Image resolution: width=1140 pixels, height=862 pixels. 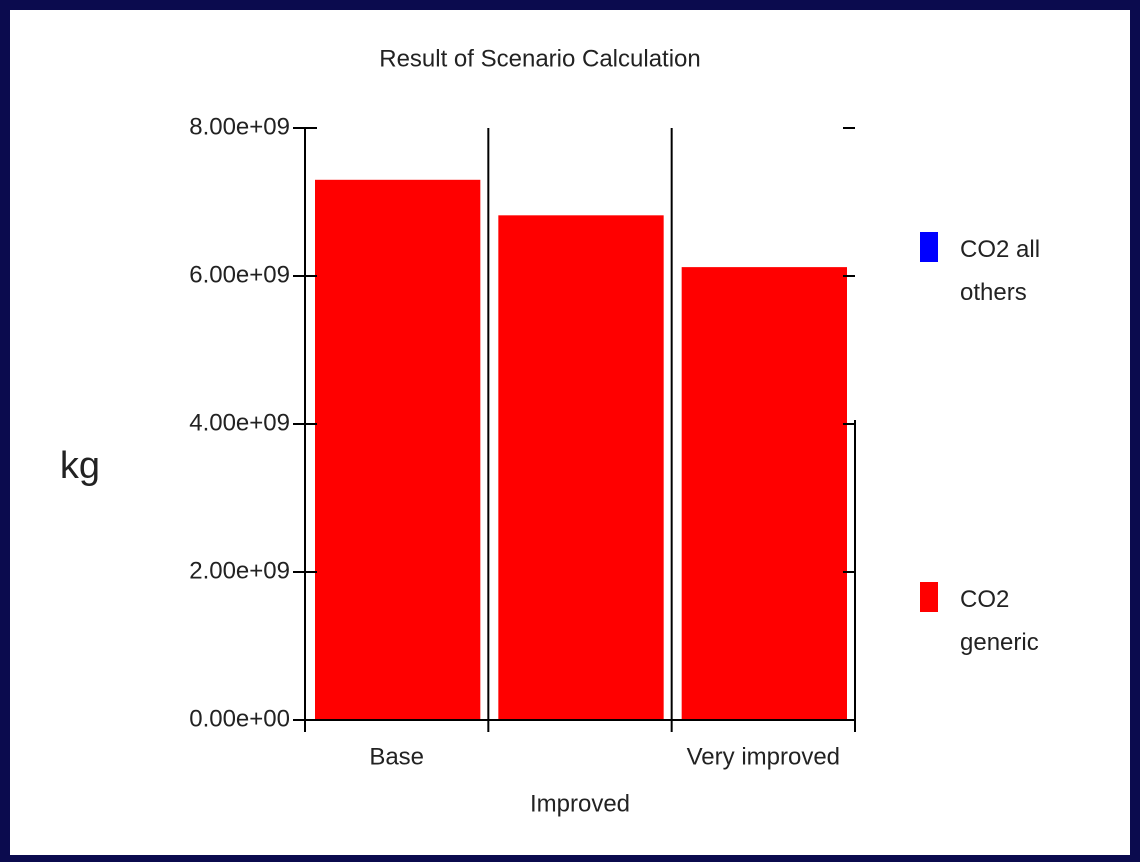 I want to click on x-tick-label: Base, so click(x=396, y=756).